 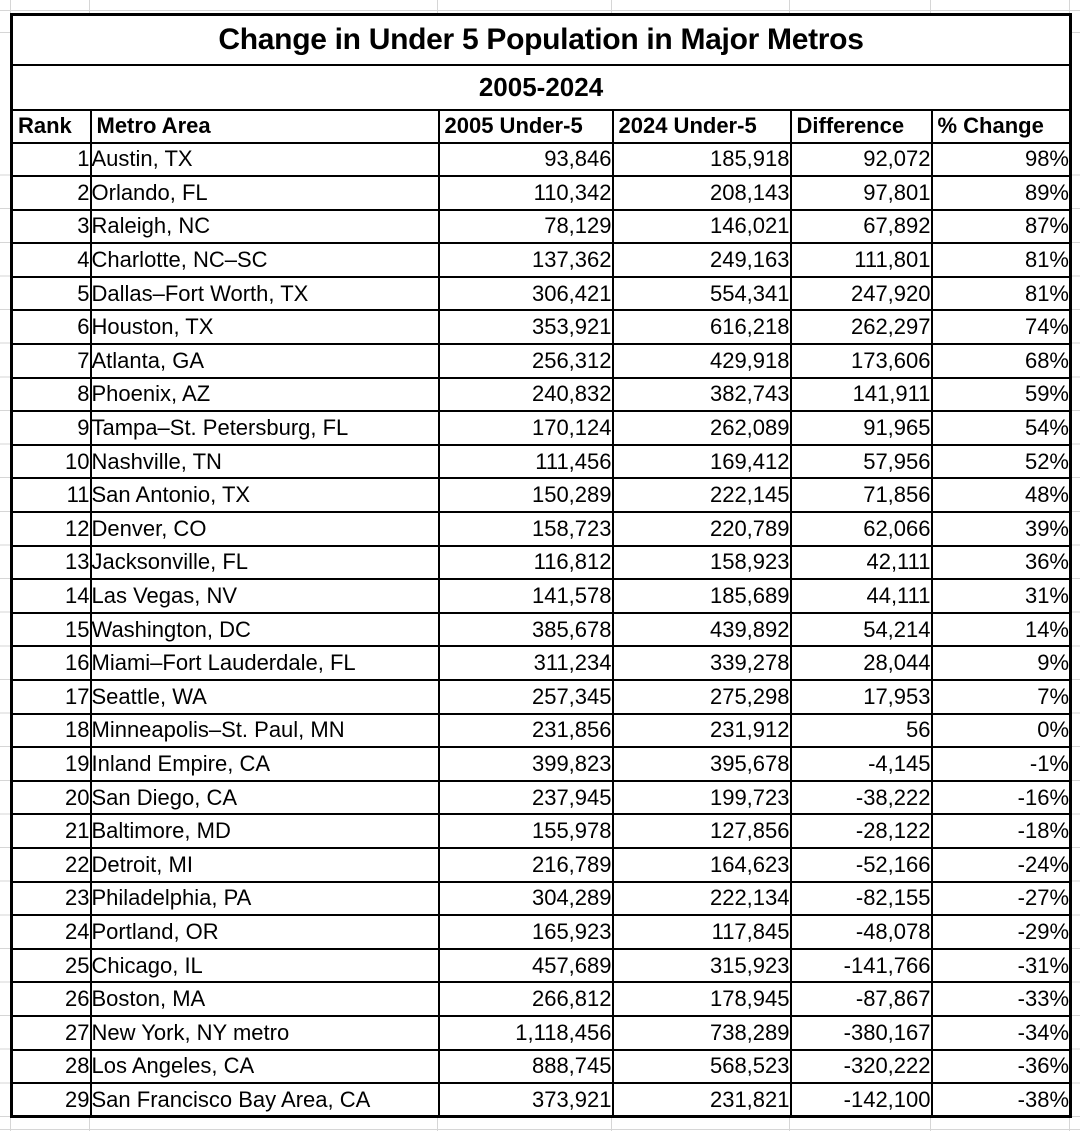 I want to click on pop-2005-cell: 170,124, so click(x=525, y=428).